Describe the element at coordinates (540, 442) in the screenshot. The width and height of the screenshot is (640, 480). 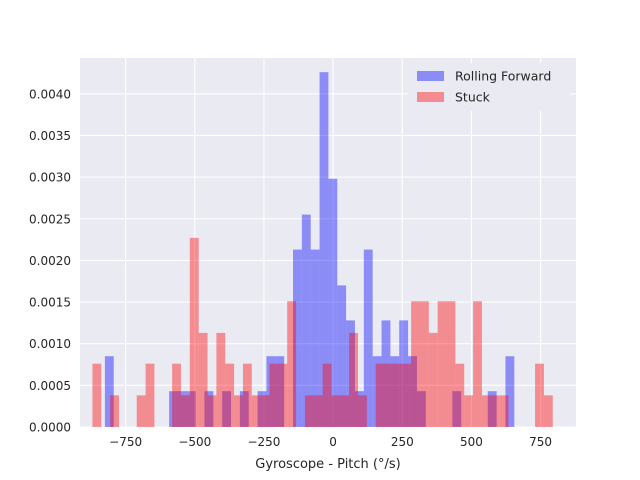
I see `x-tick-label: 750` at that location.